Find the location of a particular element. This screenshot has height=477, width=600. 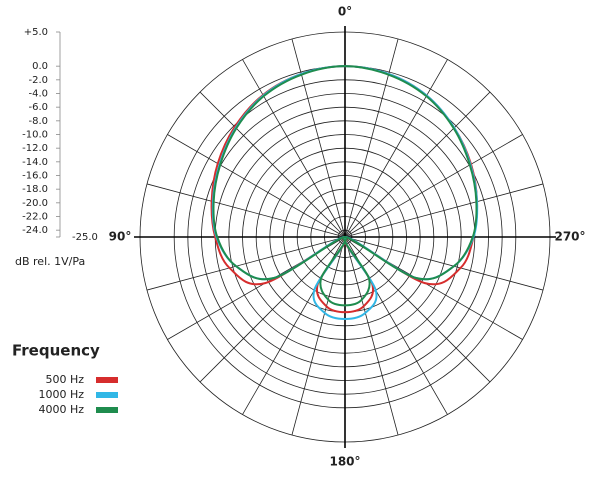

angle-tick-label: 270° is located at coordinates (569, 237).